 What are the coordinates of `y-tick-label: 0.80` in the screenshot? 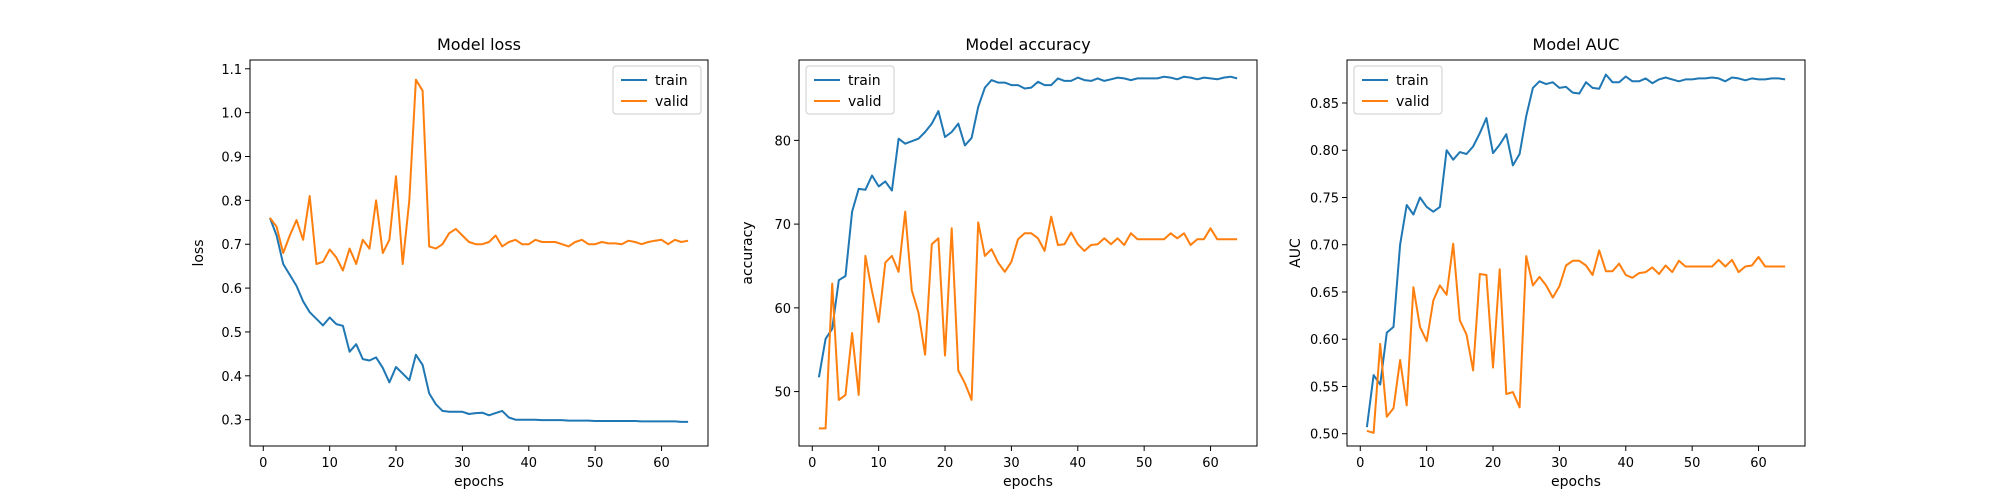 It's located at (1324, 151).